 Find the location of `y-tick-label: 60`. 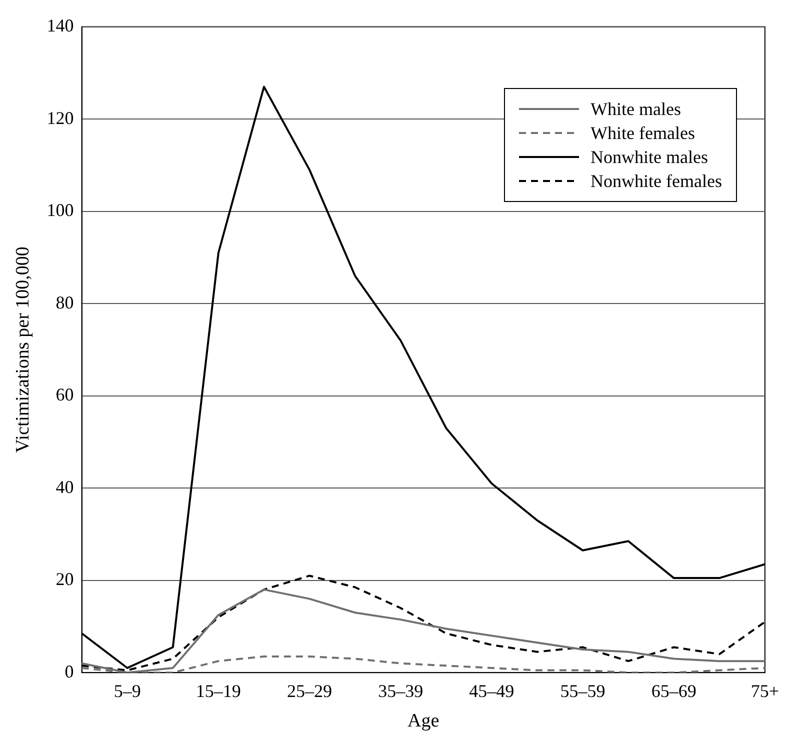

y-tick-label: 60 is located at coordinates (65, 394).